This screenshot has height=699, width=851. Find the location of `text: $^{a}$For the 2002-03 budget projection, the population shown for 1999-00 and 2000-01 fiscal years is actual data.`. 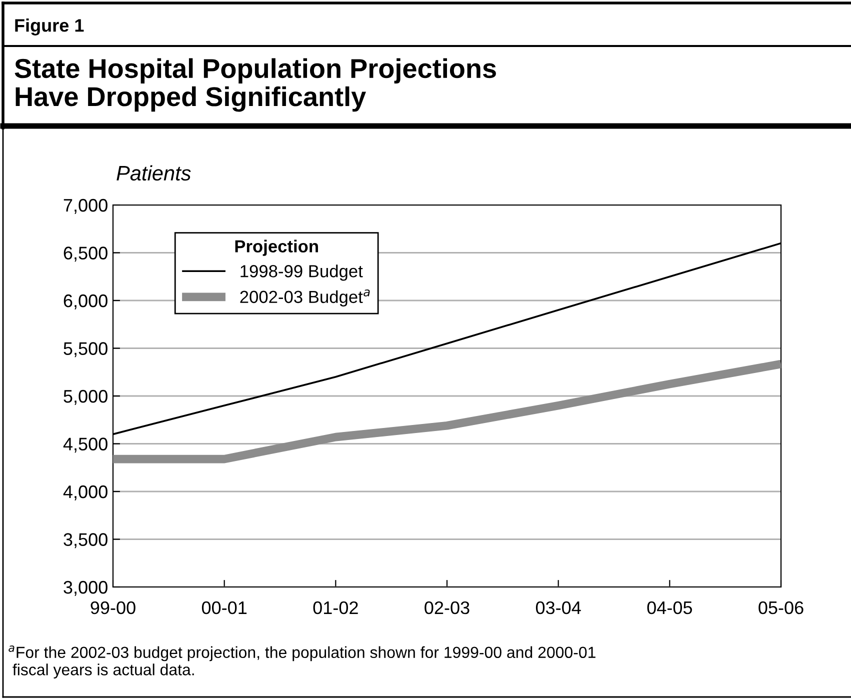

text: $^{a}$For the 2002-03 budget projection, the population shown for 1999-00 and 2000-01 fiscal years is actual data. is located at coordinates (302, 662).